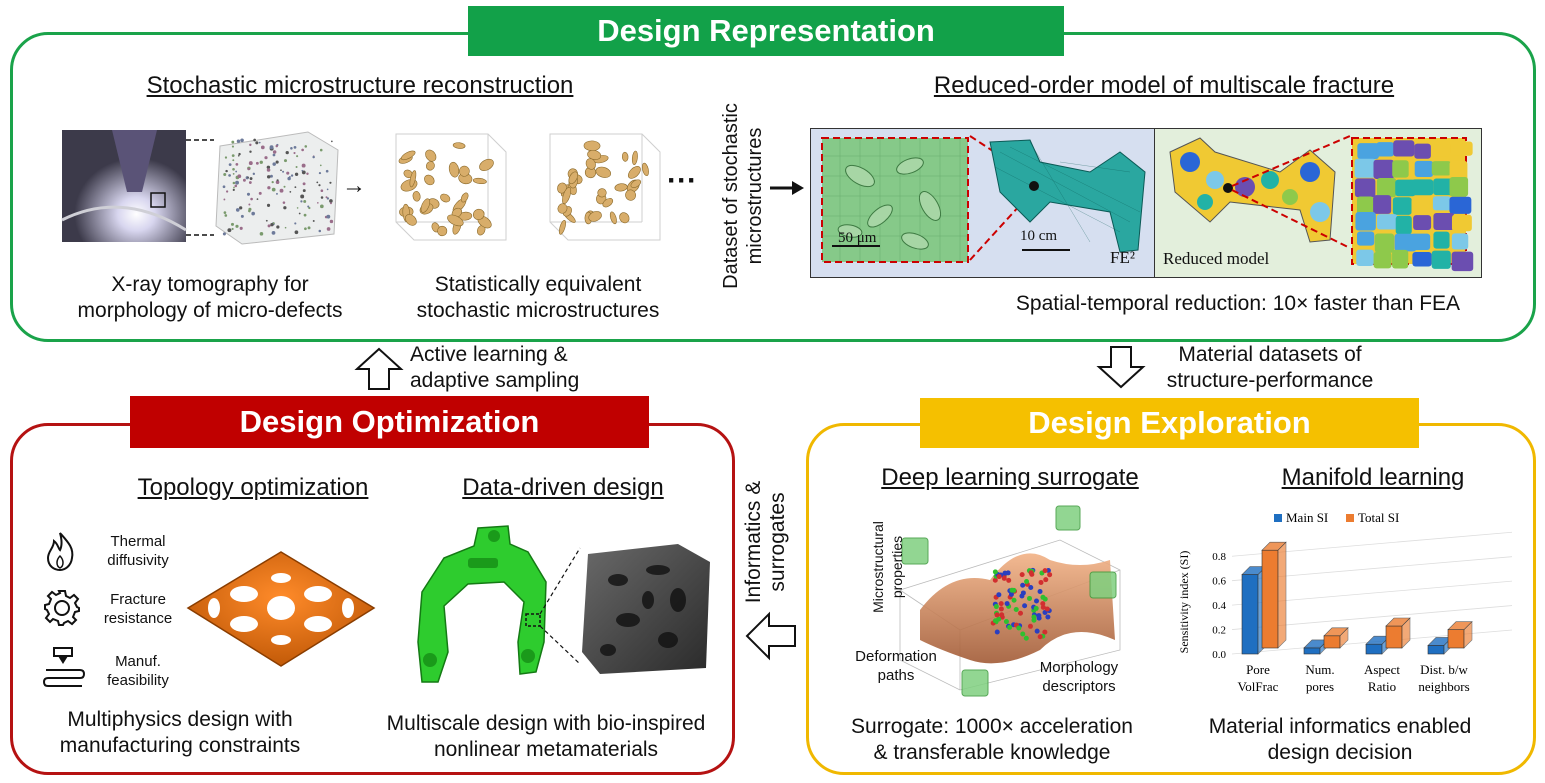 Image resolution: width=1545 pixels, height=783 pixels. Describe the element at coordinates (560, 606) in the screenshot. I see `metamaterial-zoom-lines` at that location.